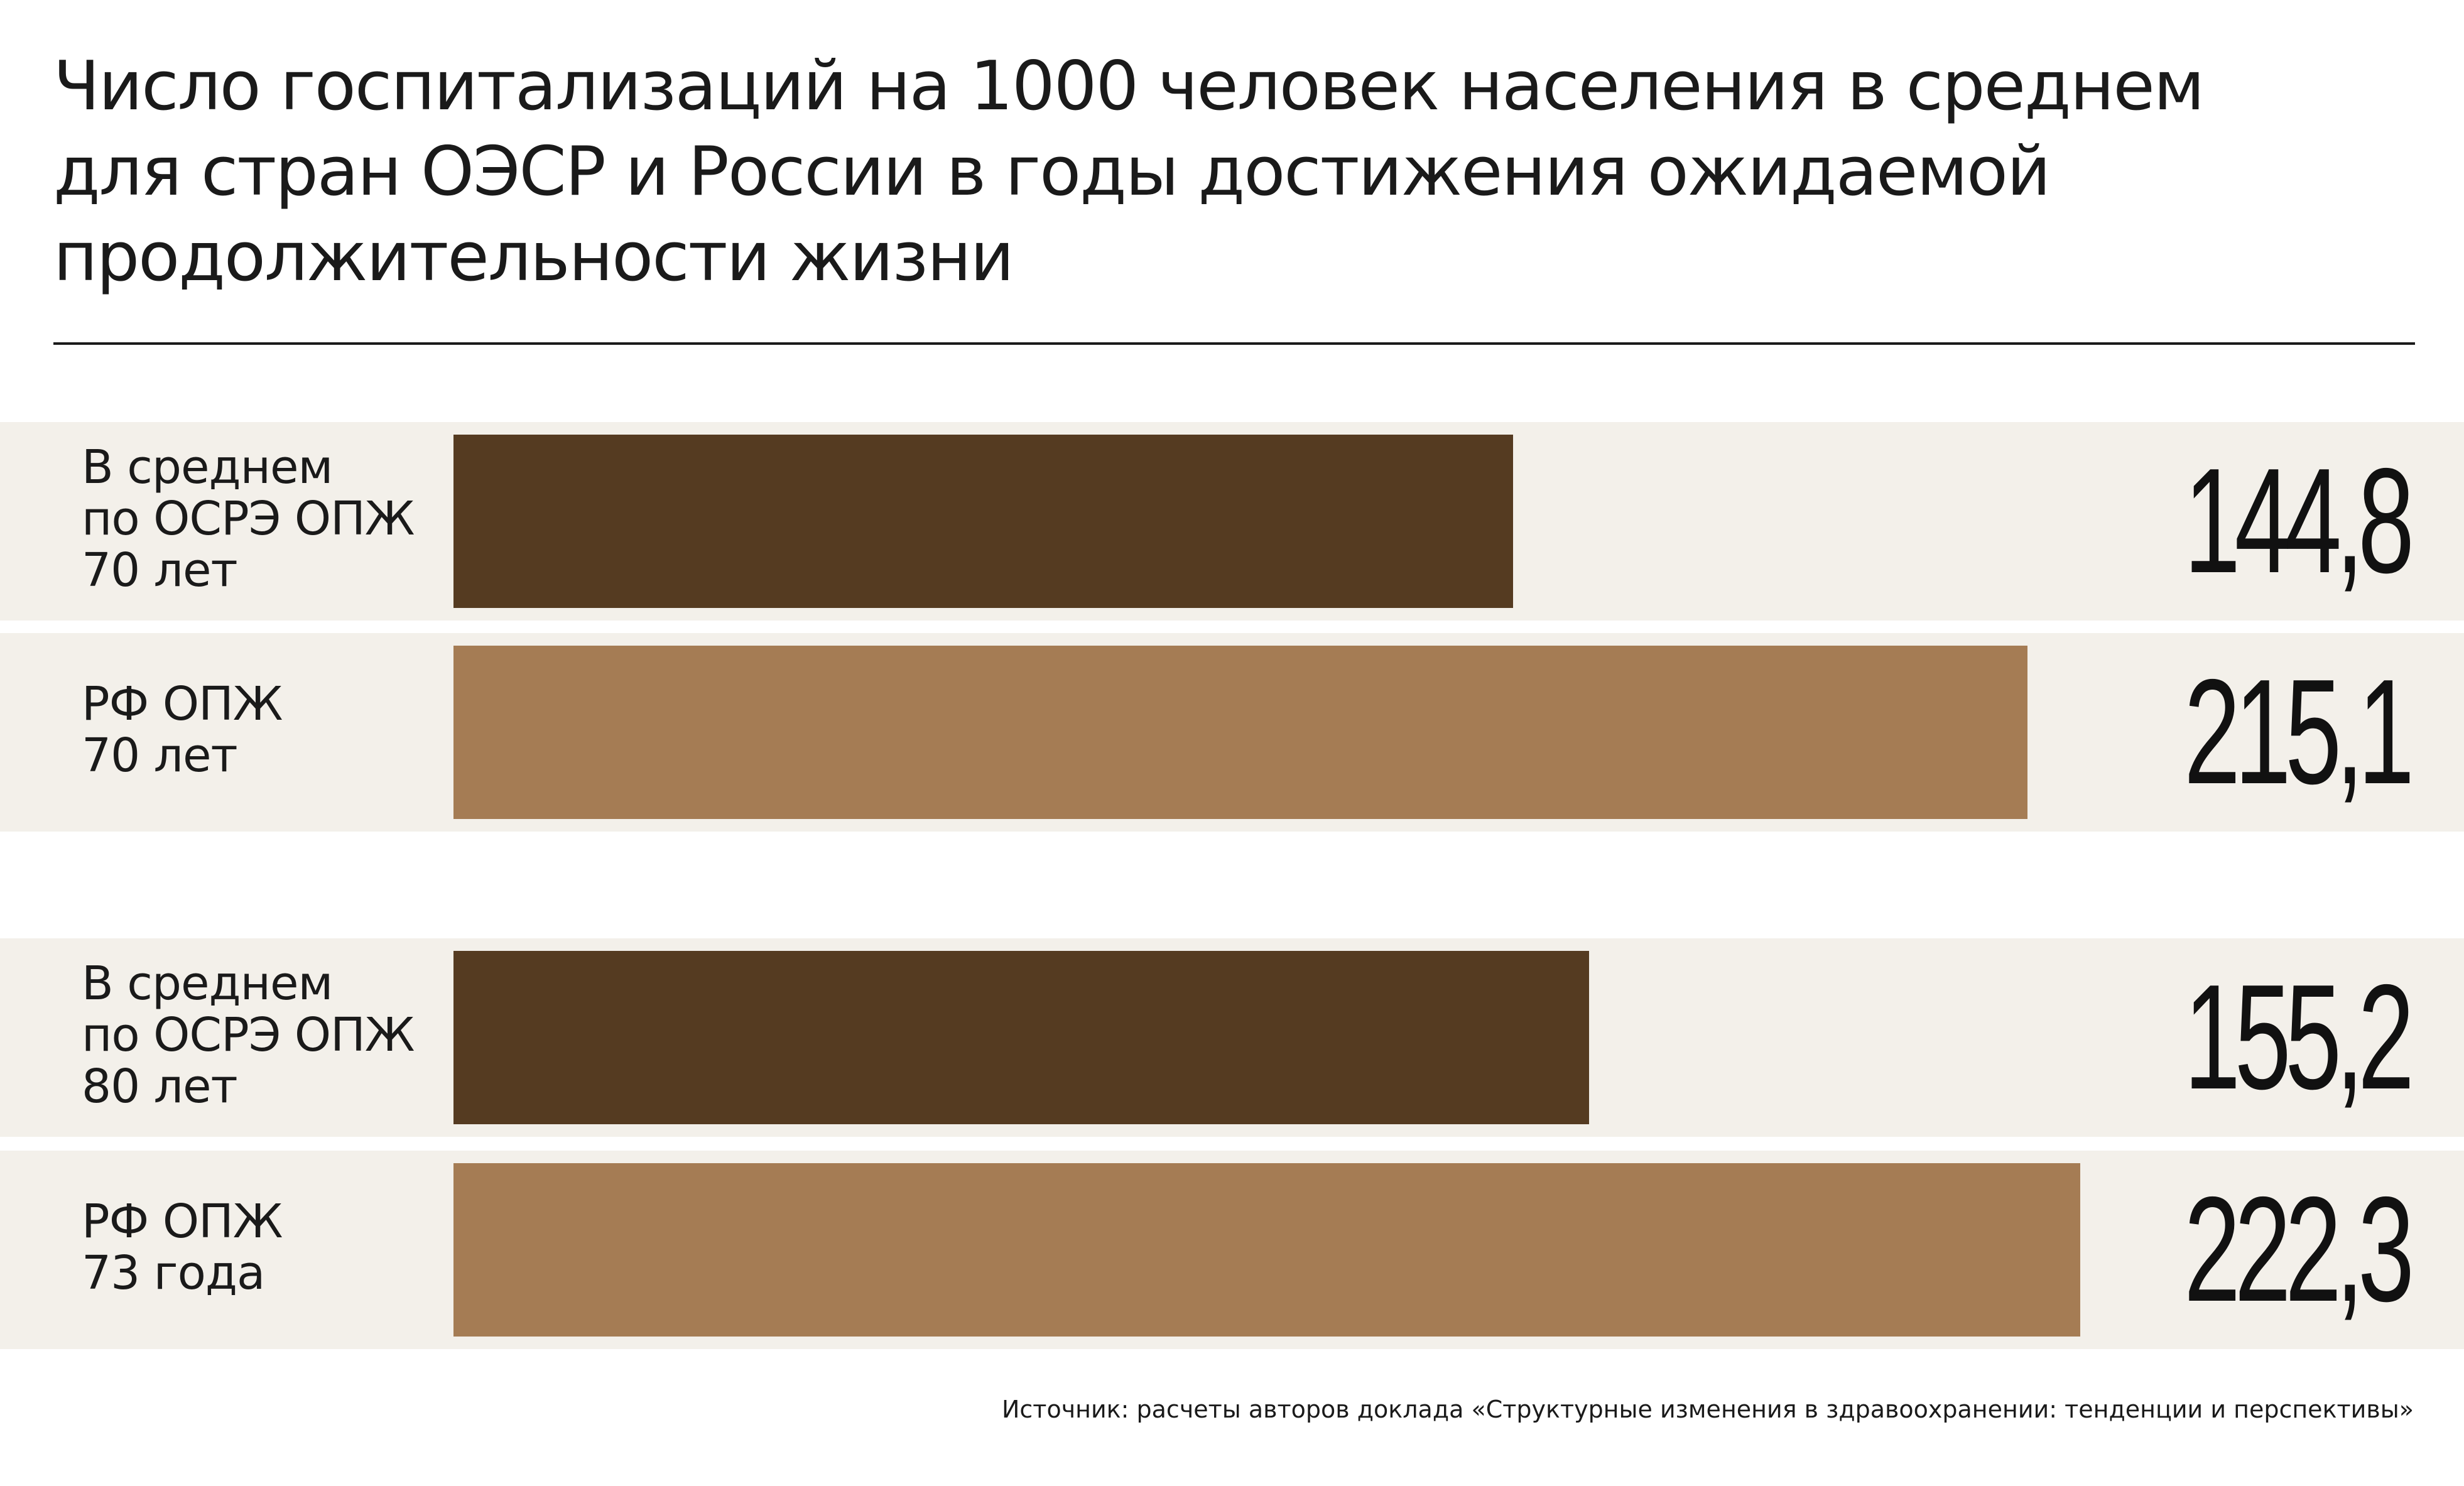 Image resolution: width=2464 pixels, height=1486 pixels. I want to click on bar-value-label: 155,2, so click(2299, 1037).